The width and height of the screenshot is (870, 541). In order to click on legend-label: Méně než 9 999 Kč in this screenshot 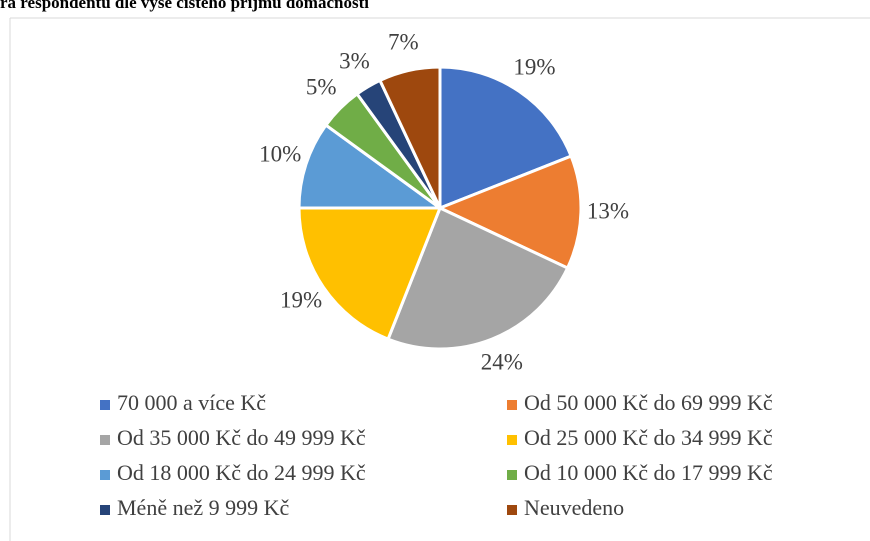, I will do `click(203, 507)`.